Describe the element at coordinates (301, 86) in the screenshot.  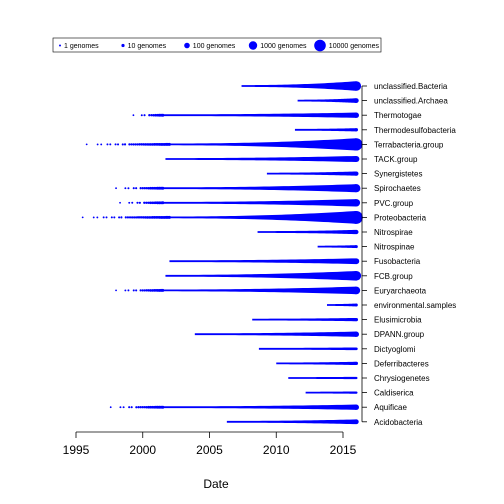
I see `series-unclassified.Bacteria` at that location.